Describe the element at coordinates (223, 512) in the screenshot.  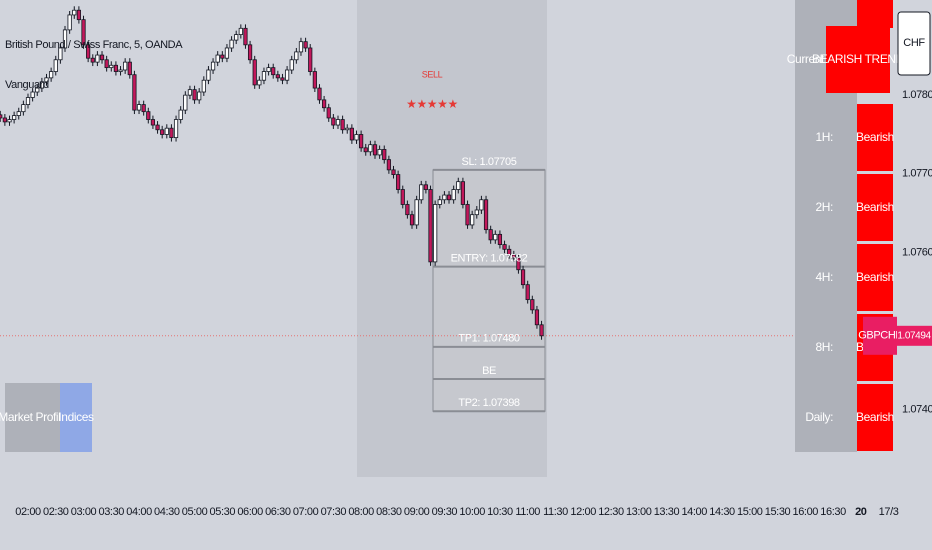
I see `x-tick-label: 05:30` at that location.